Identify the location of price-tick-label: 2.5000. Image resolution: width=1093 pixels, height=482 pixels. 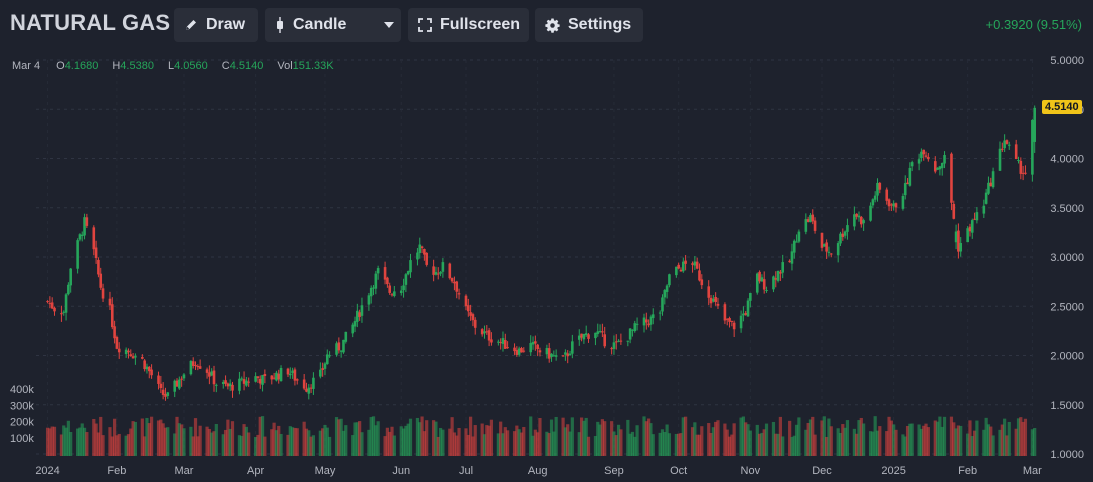
(1067, 307).